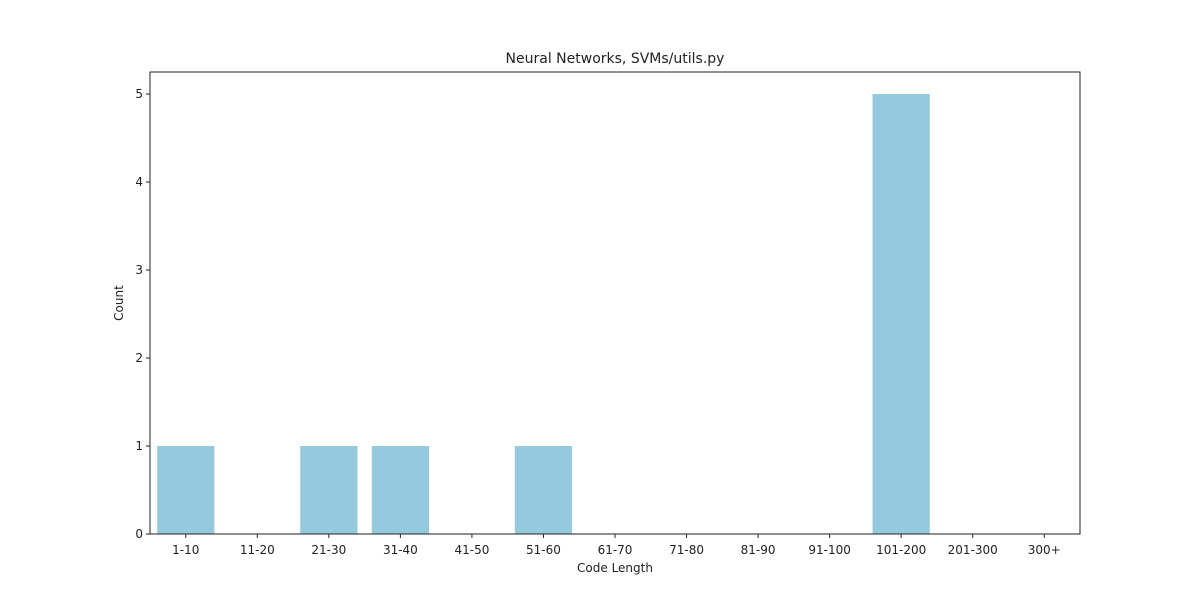  What do you see at coordinates (543, 550) in the screenshot?
I see `x-tick-label: 51-60` at bounding box center [543, 550].